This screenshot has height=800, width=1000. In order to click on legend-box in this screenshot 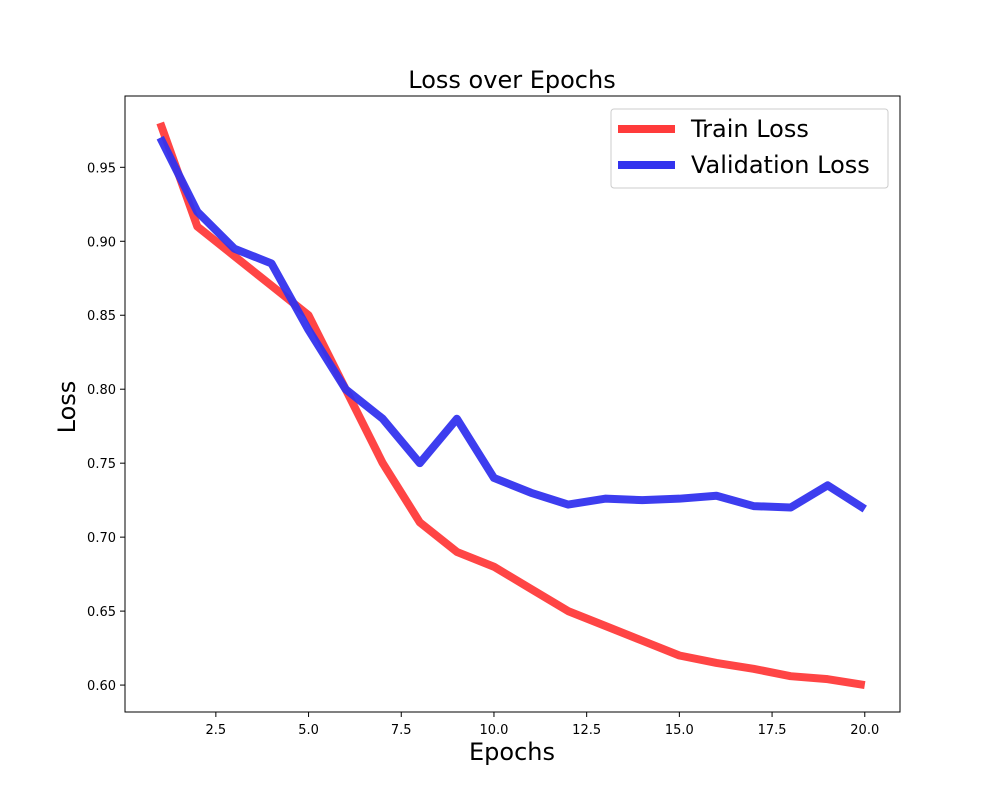, I will do `click(749, 148)`.